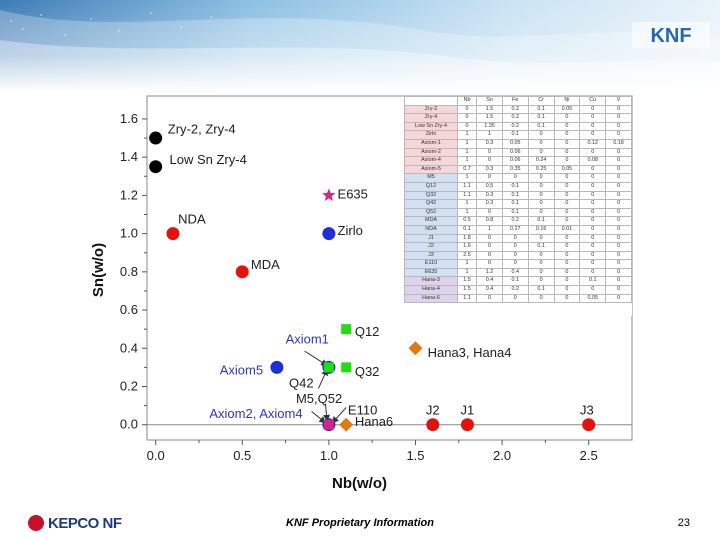 The image size is (720, 540). What do you see at coordinates (431, 135) in the screenshot?
I see `table-cell-alloy: Zirlo` at bounding box center [431, 135].